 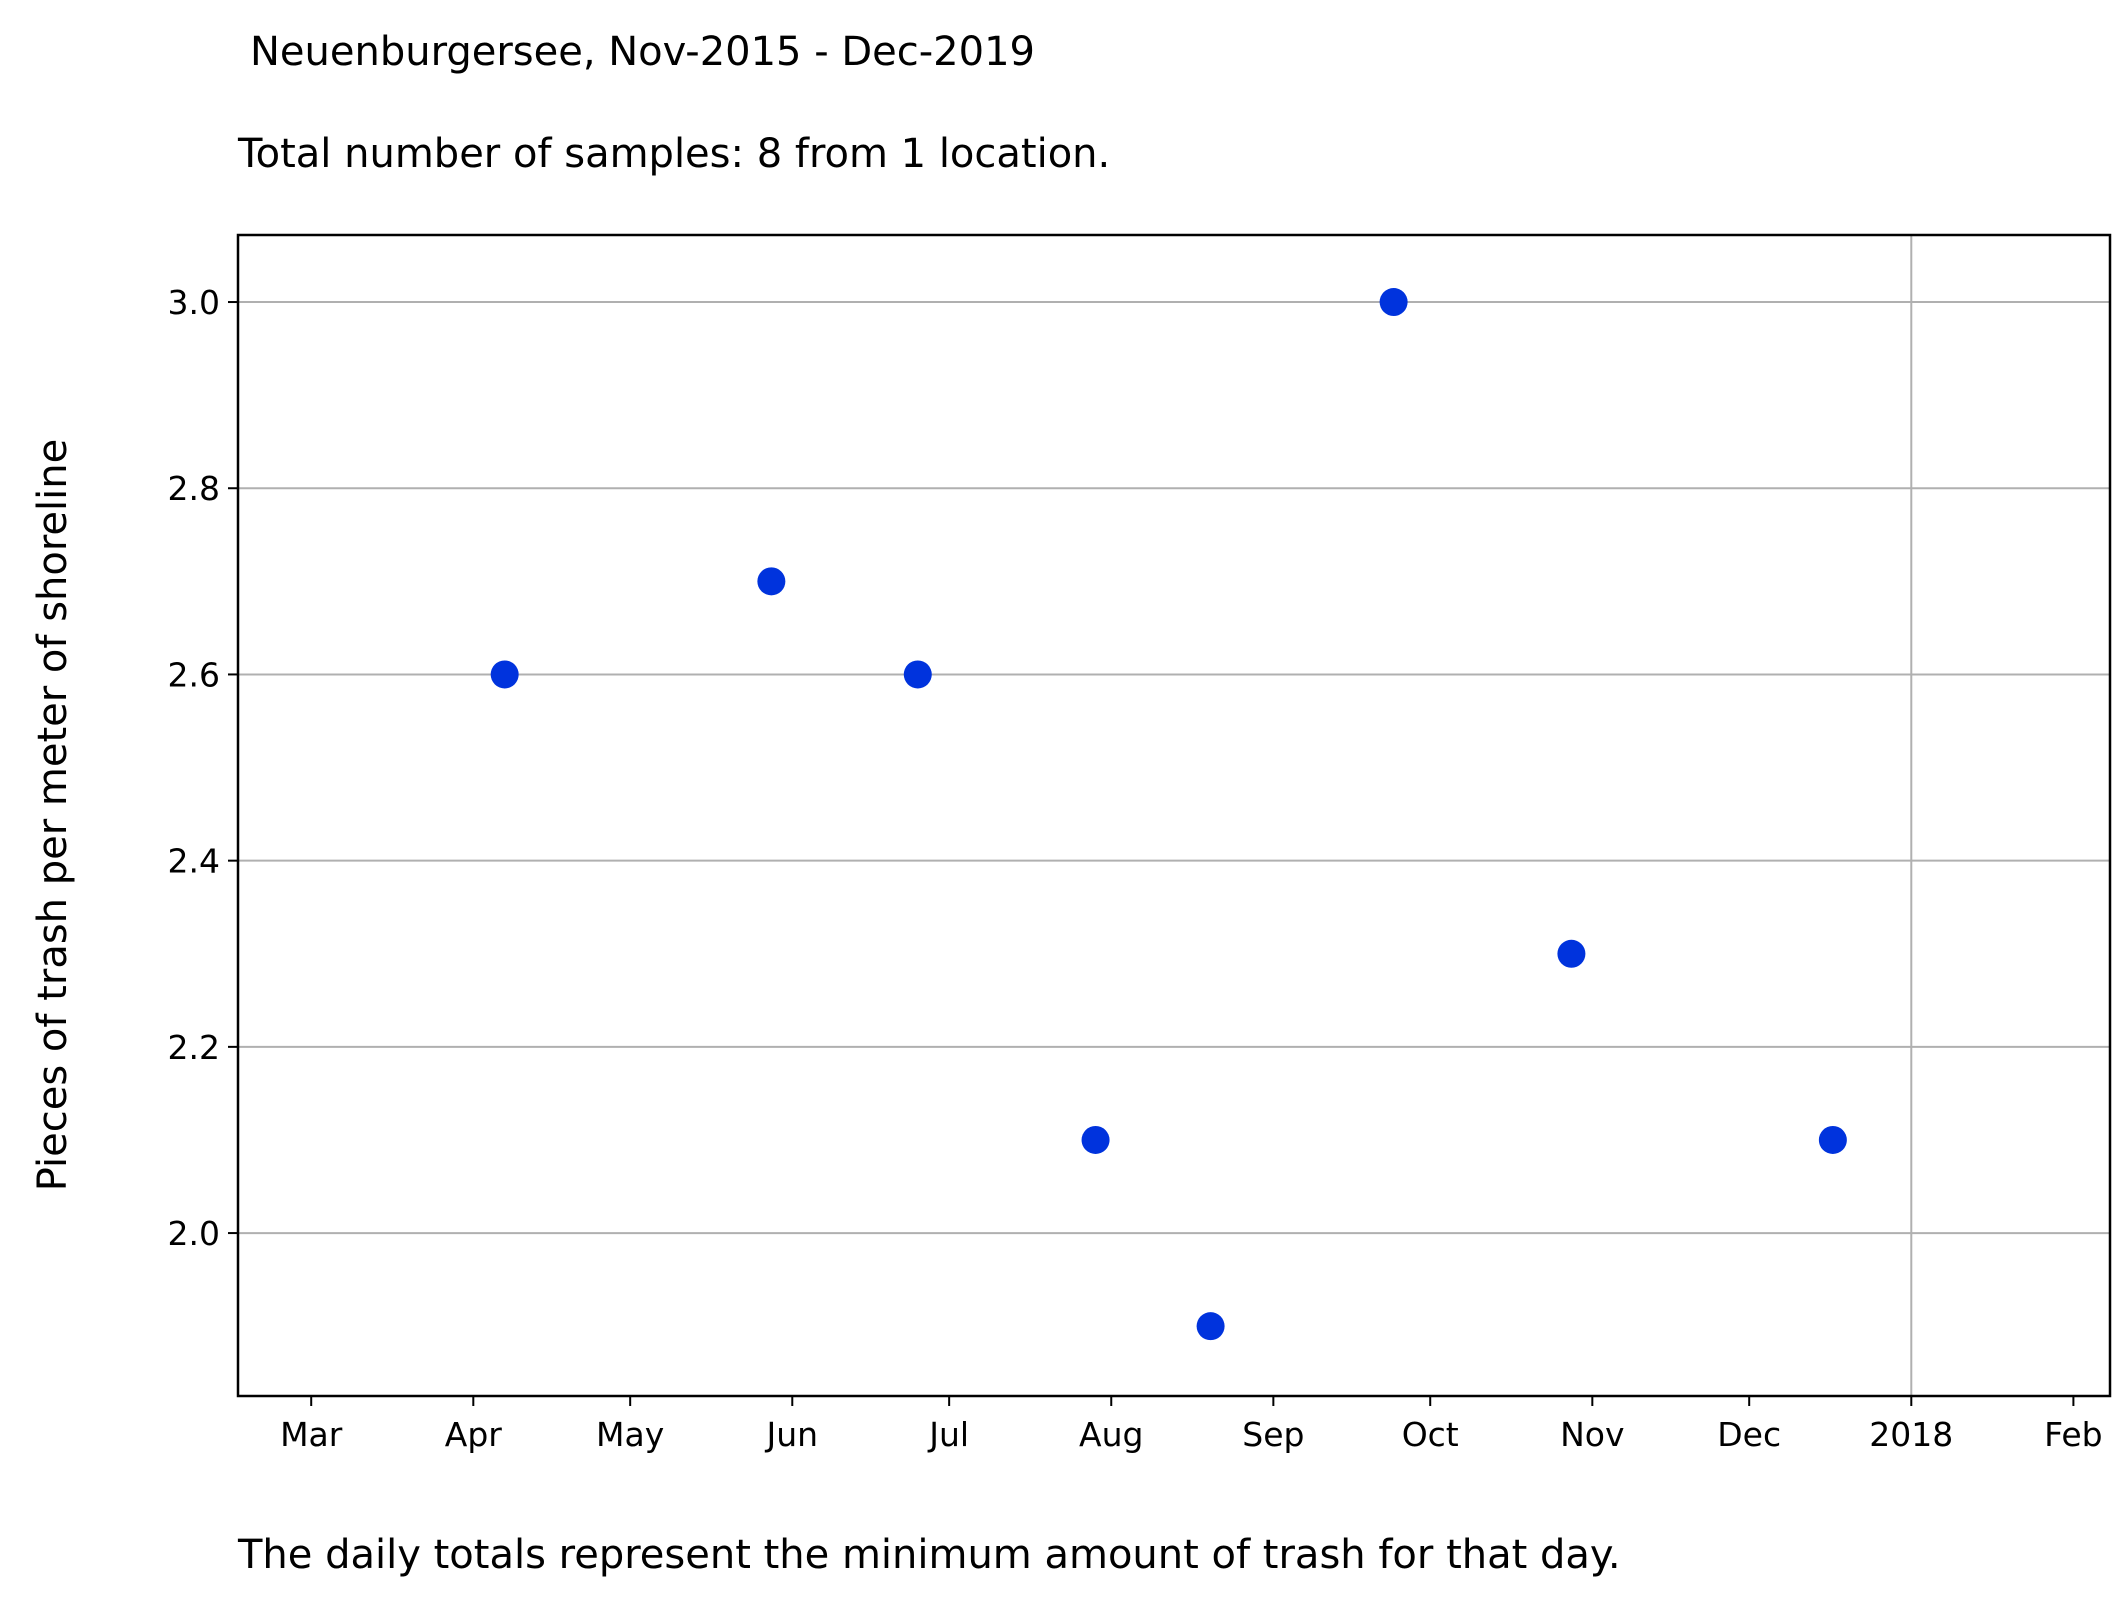 I want to click on x-tick-label: Jun, so click(x=791, y=1434).